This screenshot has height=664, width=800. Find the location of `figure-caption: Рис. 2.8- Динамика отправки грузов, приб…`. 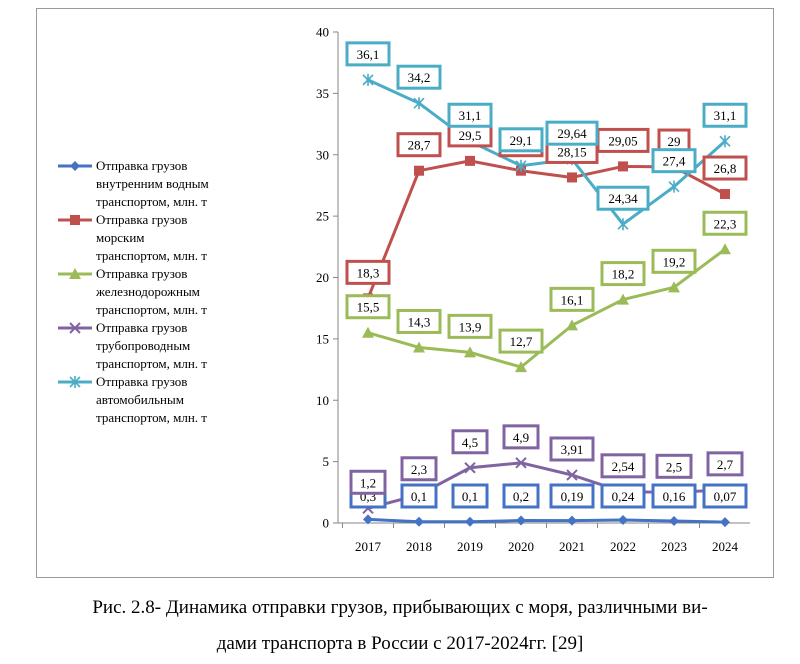

figure-caption: Рис. 2.8- Динамика отправки грузов, приб… is located at coordinates (400, 626).